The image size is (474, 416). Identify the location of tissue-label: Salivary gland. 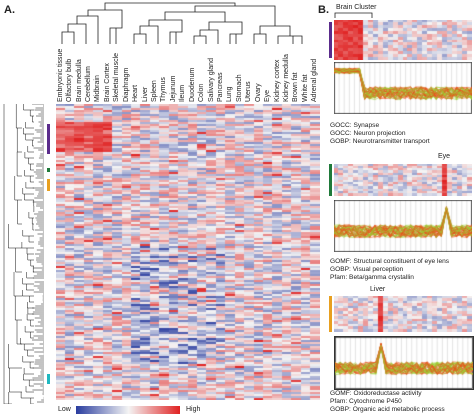
(211, 80).